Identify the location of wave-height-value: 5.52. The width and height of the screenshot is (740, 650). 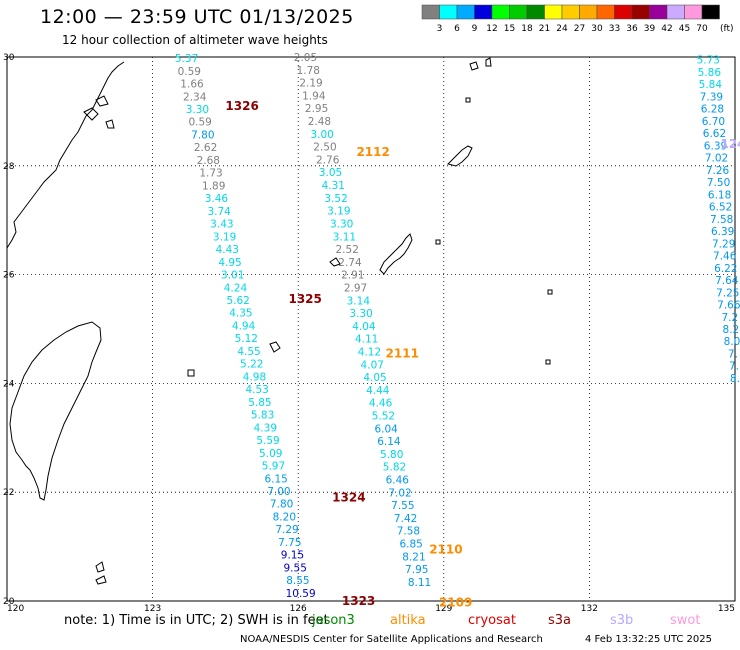
(383, 417).